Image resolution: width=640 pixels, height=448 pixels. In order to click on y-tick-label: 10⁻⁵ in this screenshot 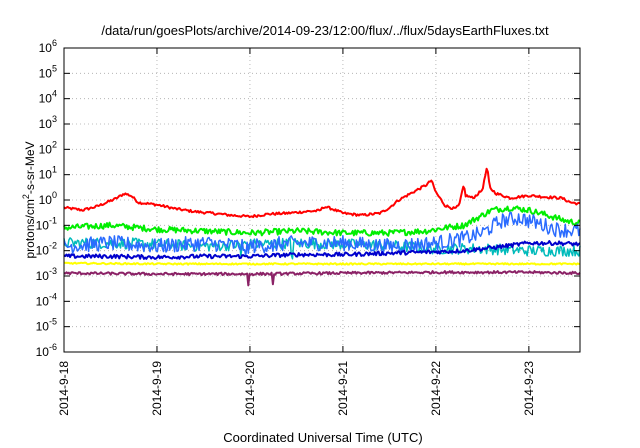, I will do `click(46, 325)`.